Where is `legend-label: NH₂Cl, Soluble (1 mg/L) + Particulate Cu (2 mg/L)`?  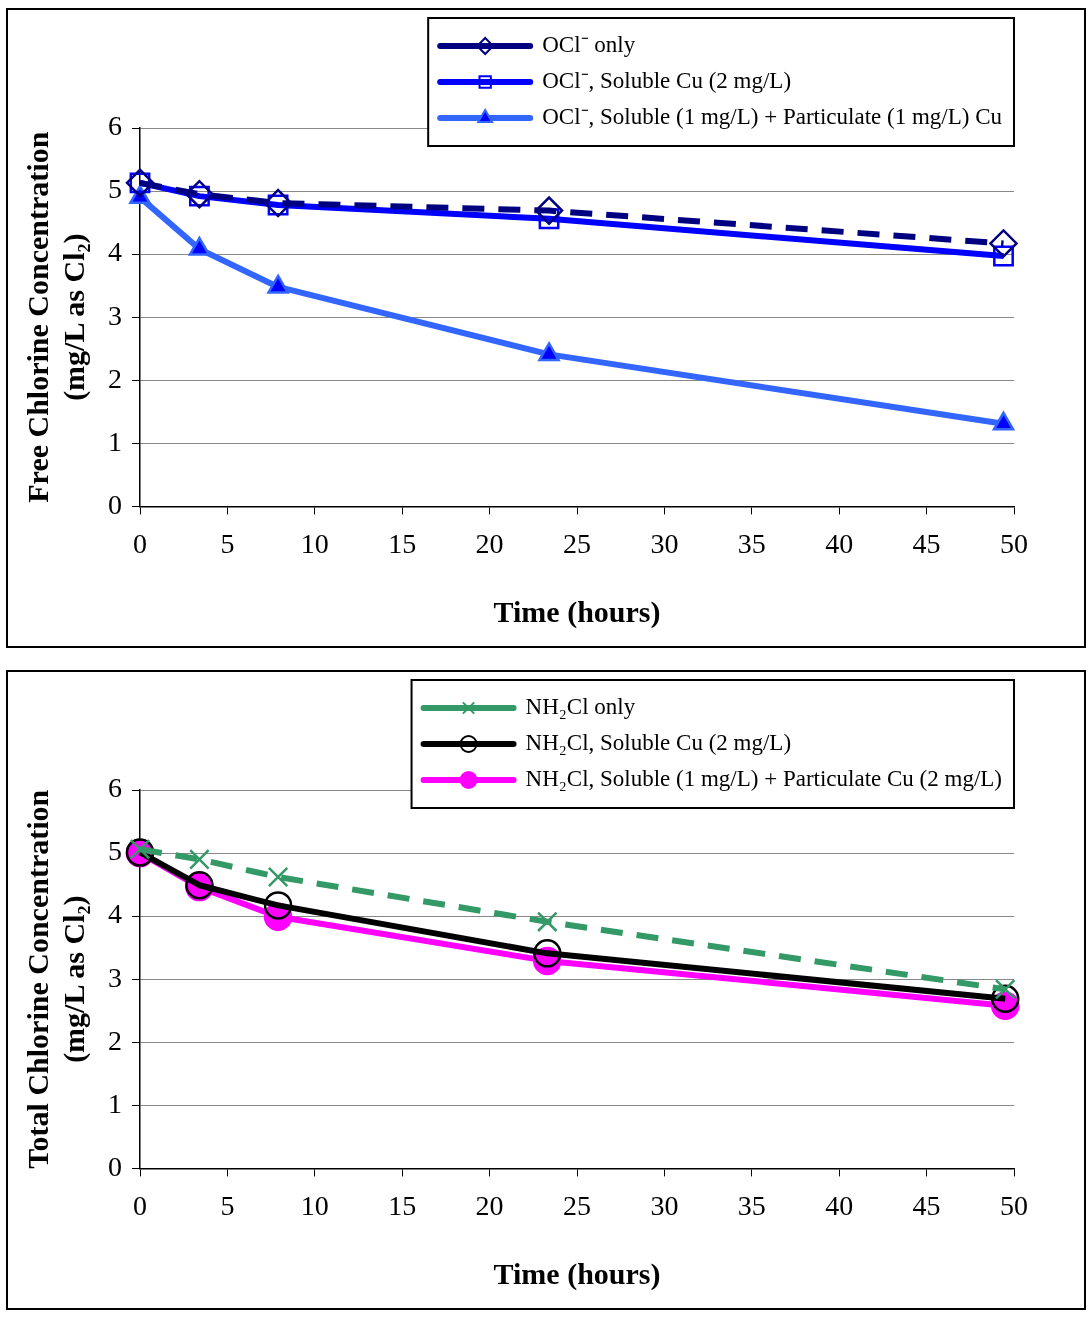
legend-label: NH₂Cl, Soluble (1 mg/L) + Particulate Cu (2 mg/L) is located at coordinates (763, 779).